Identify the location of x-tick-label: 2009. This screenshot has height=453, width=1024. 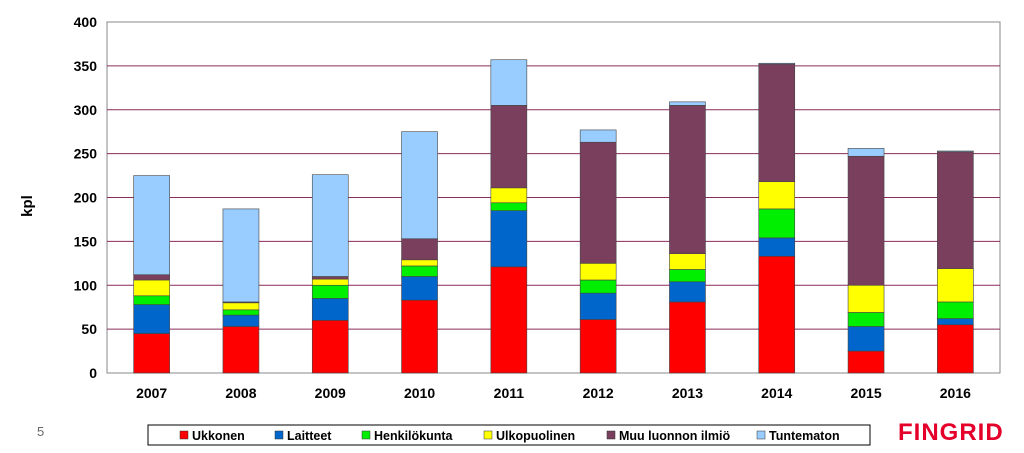
(330, 393).